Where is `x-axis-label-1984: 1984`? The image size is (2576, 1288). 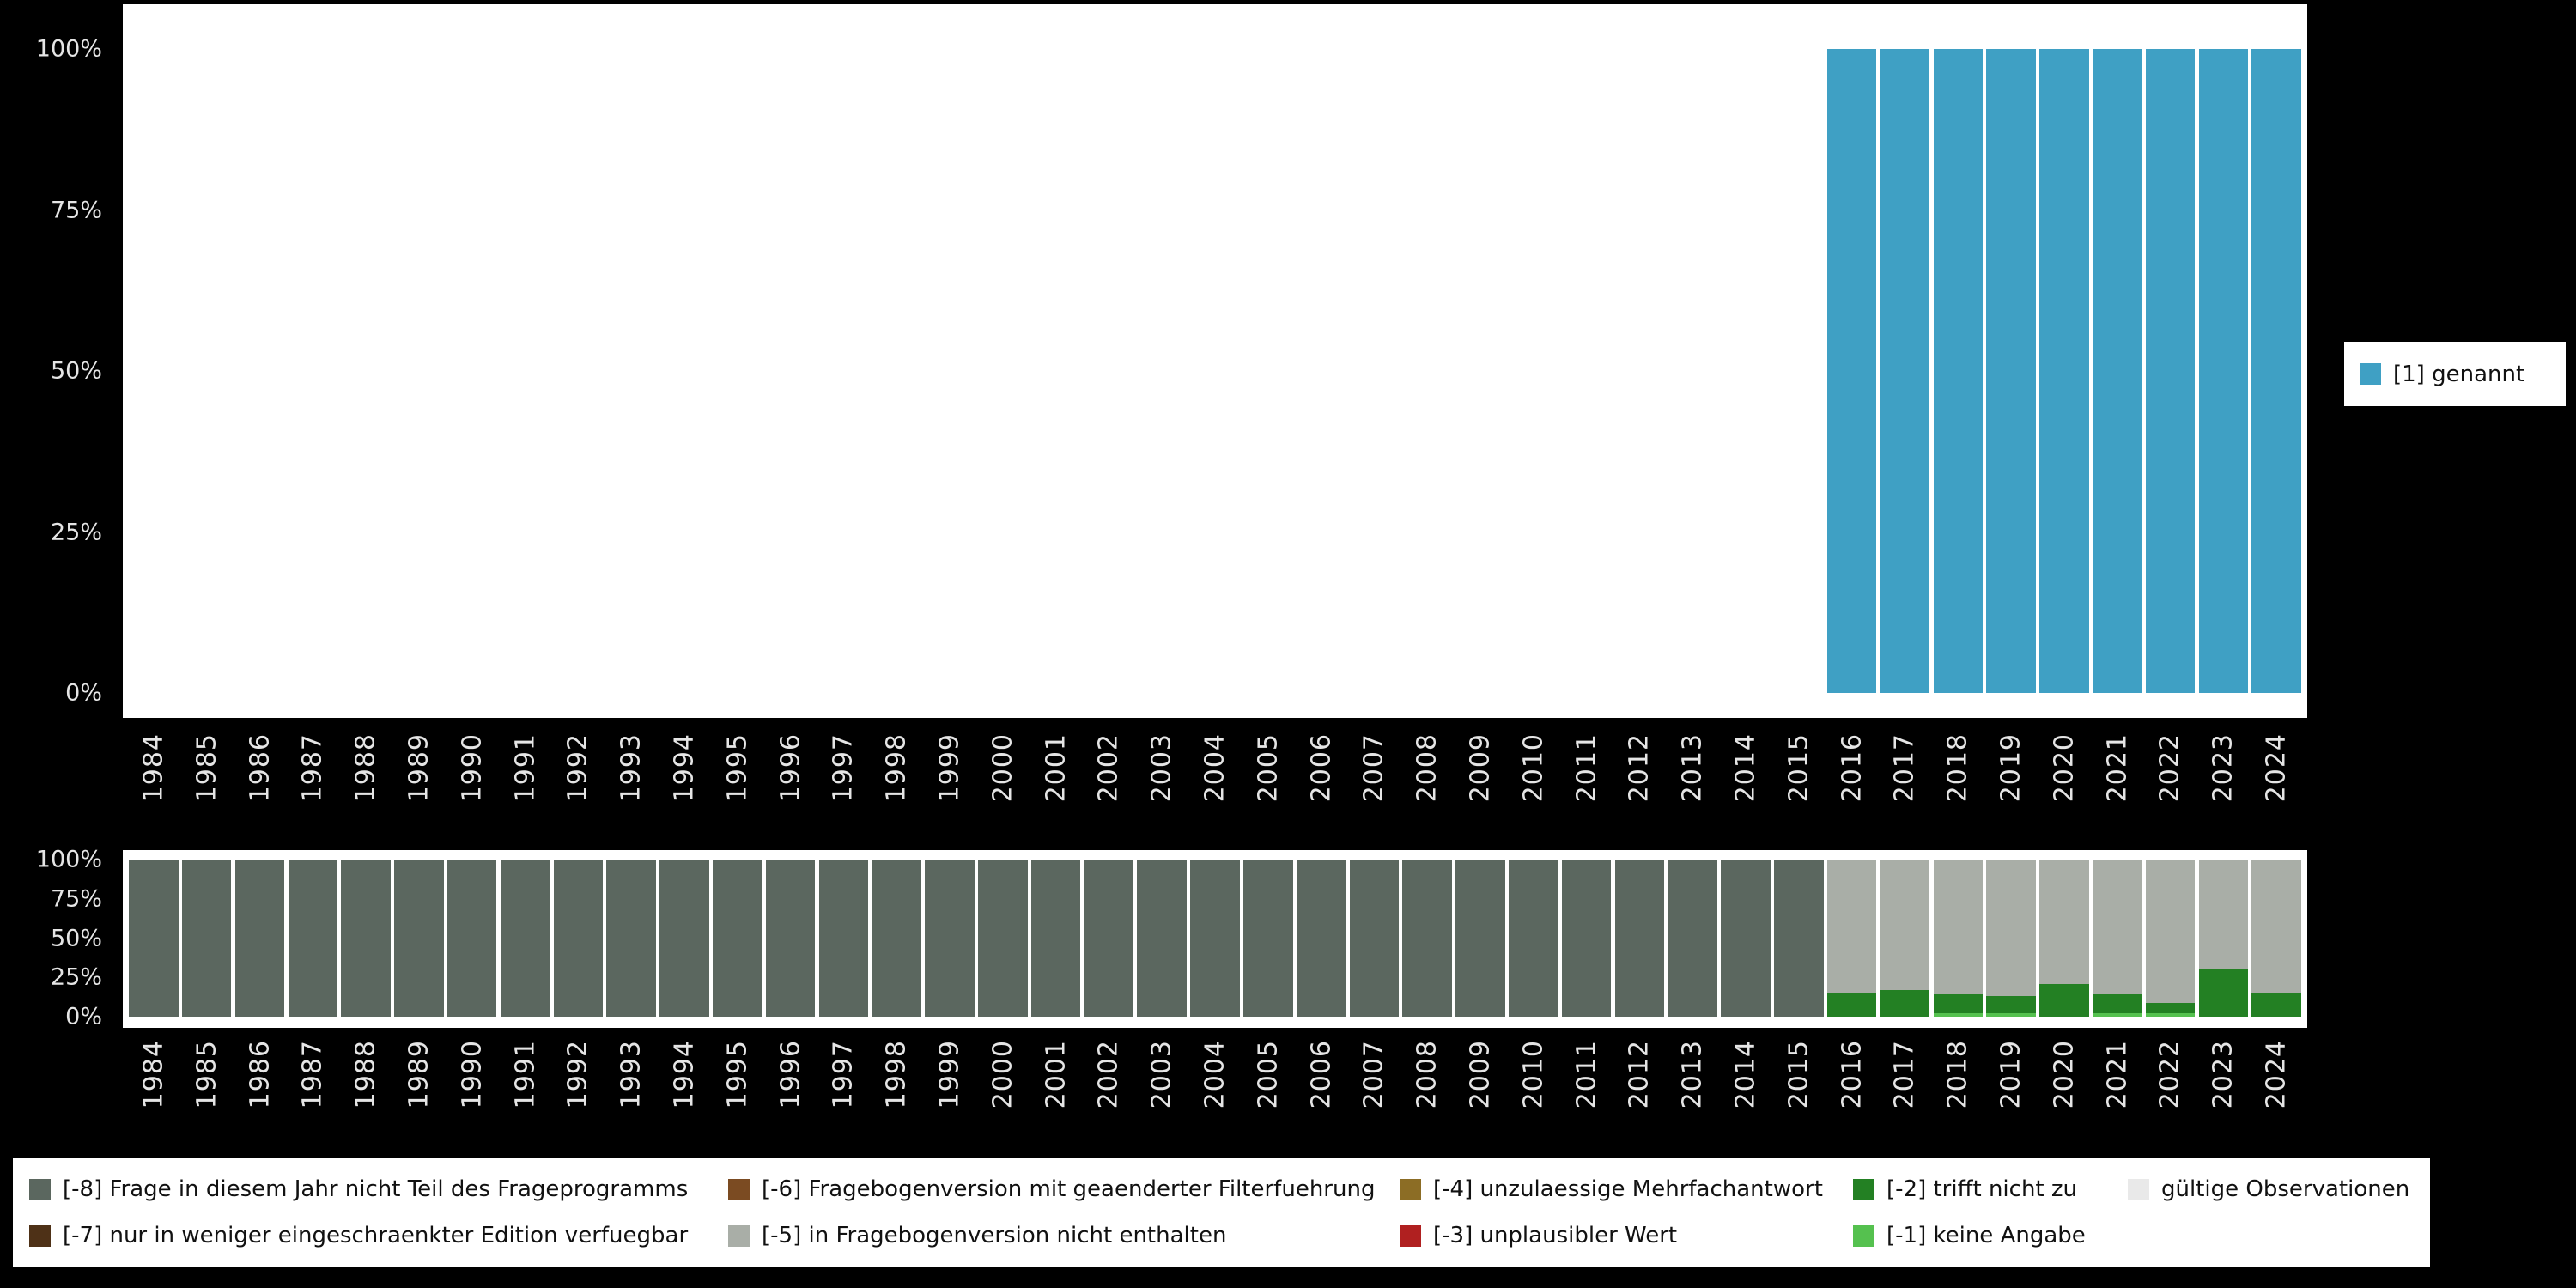
x-axis-label-1984: 1984 is located at coordinates (153, 768).